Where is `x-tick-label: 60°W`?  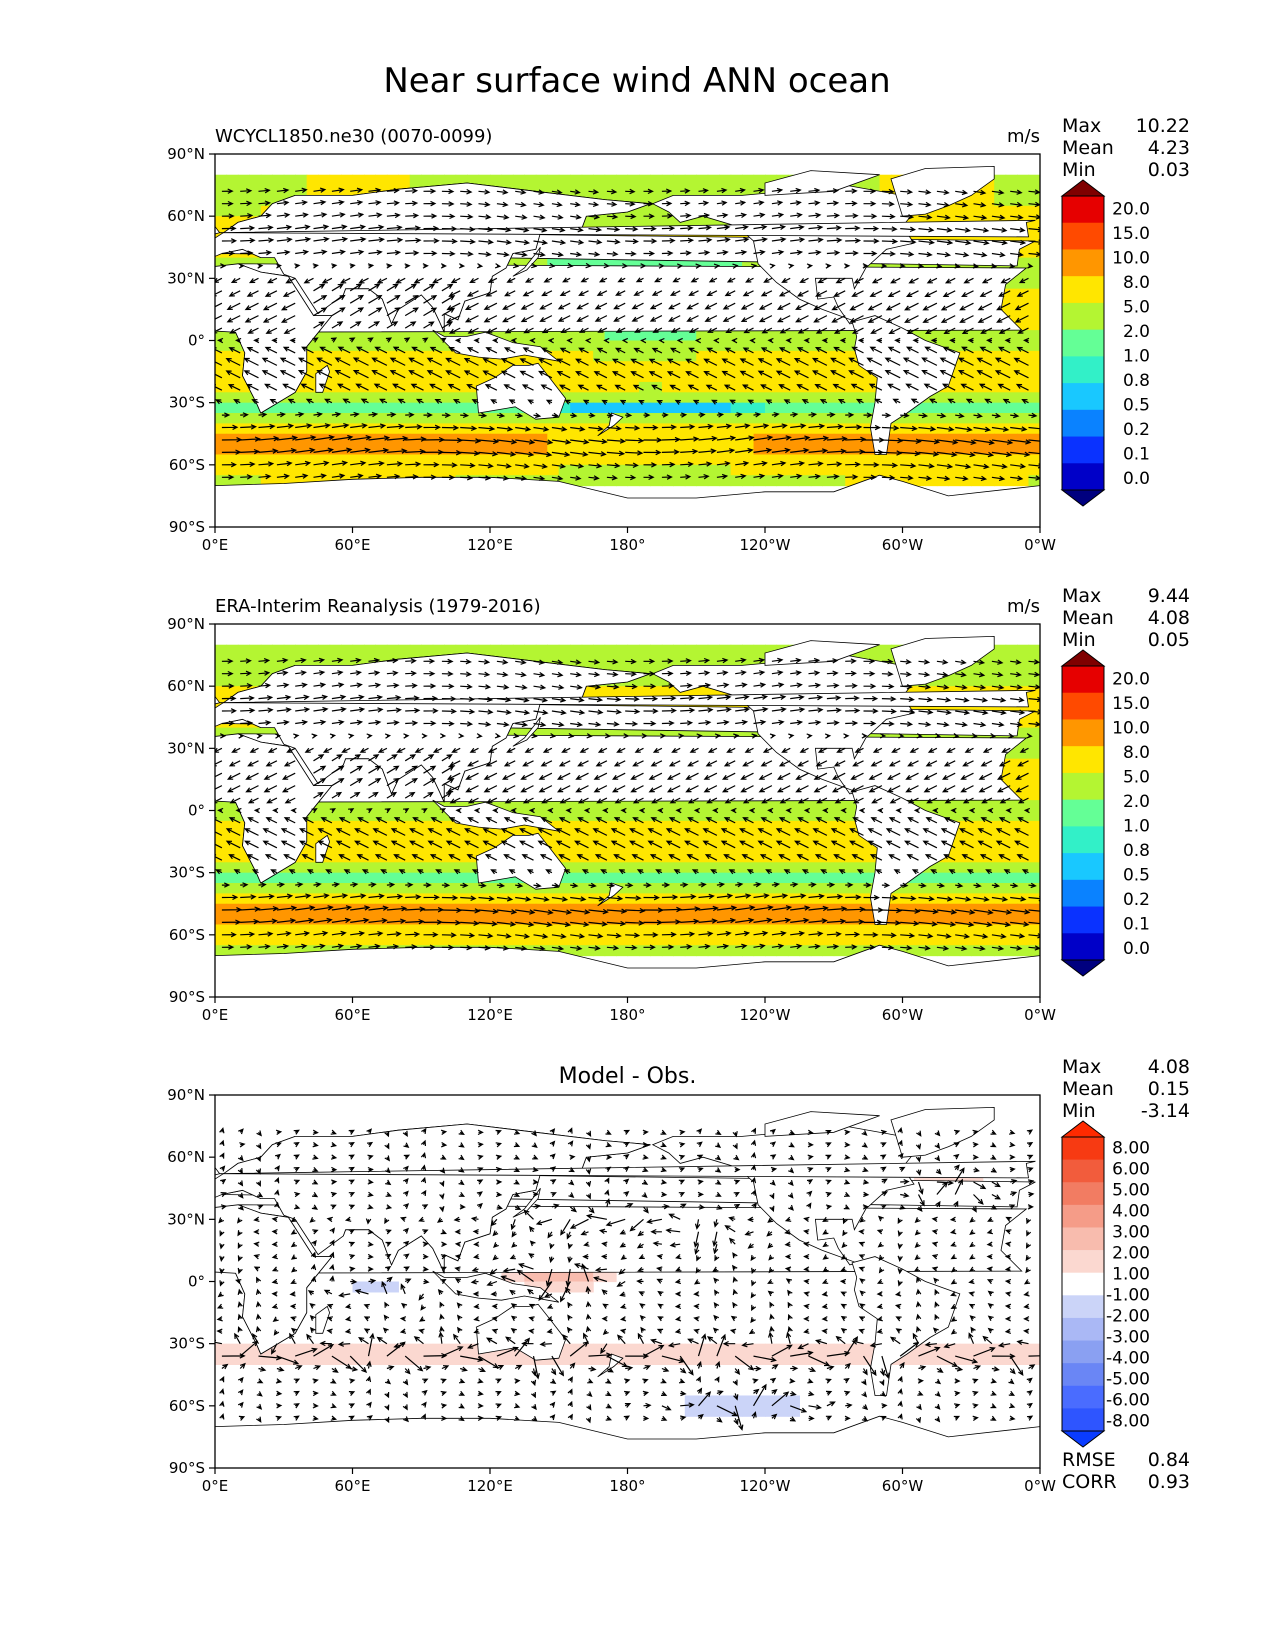
x-tick-label: 60°W is located at coordinates (903, 545).